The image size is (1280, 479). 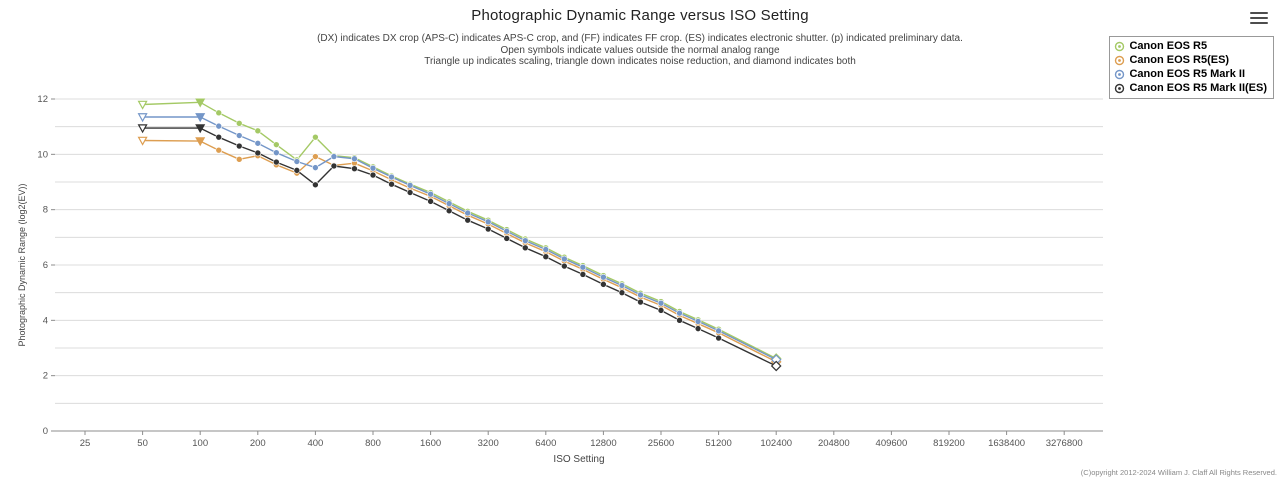 What do you see at coordinates (315, 443) in the screenshot?
I see `x-tick-label: 400` at bounding box center [315, 443].